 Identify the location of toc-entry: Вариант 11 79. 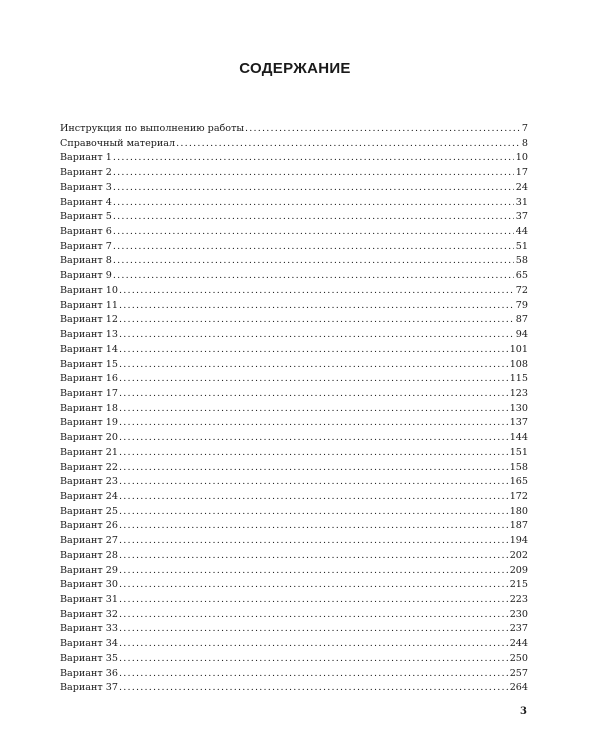
(294, 306).